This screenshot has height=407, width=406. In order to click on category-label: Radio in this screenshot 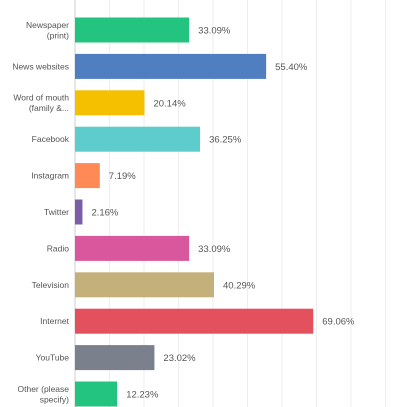, I will do `click(58, 248)`.